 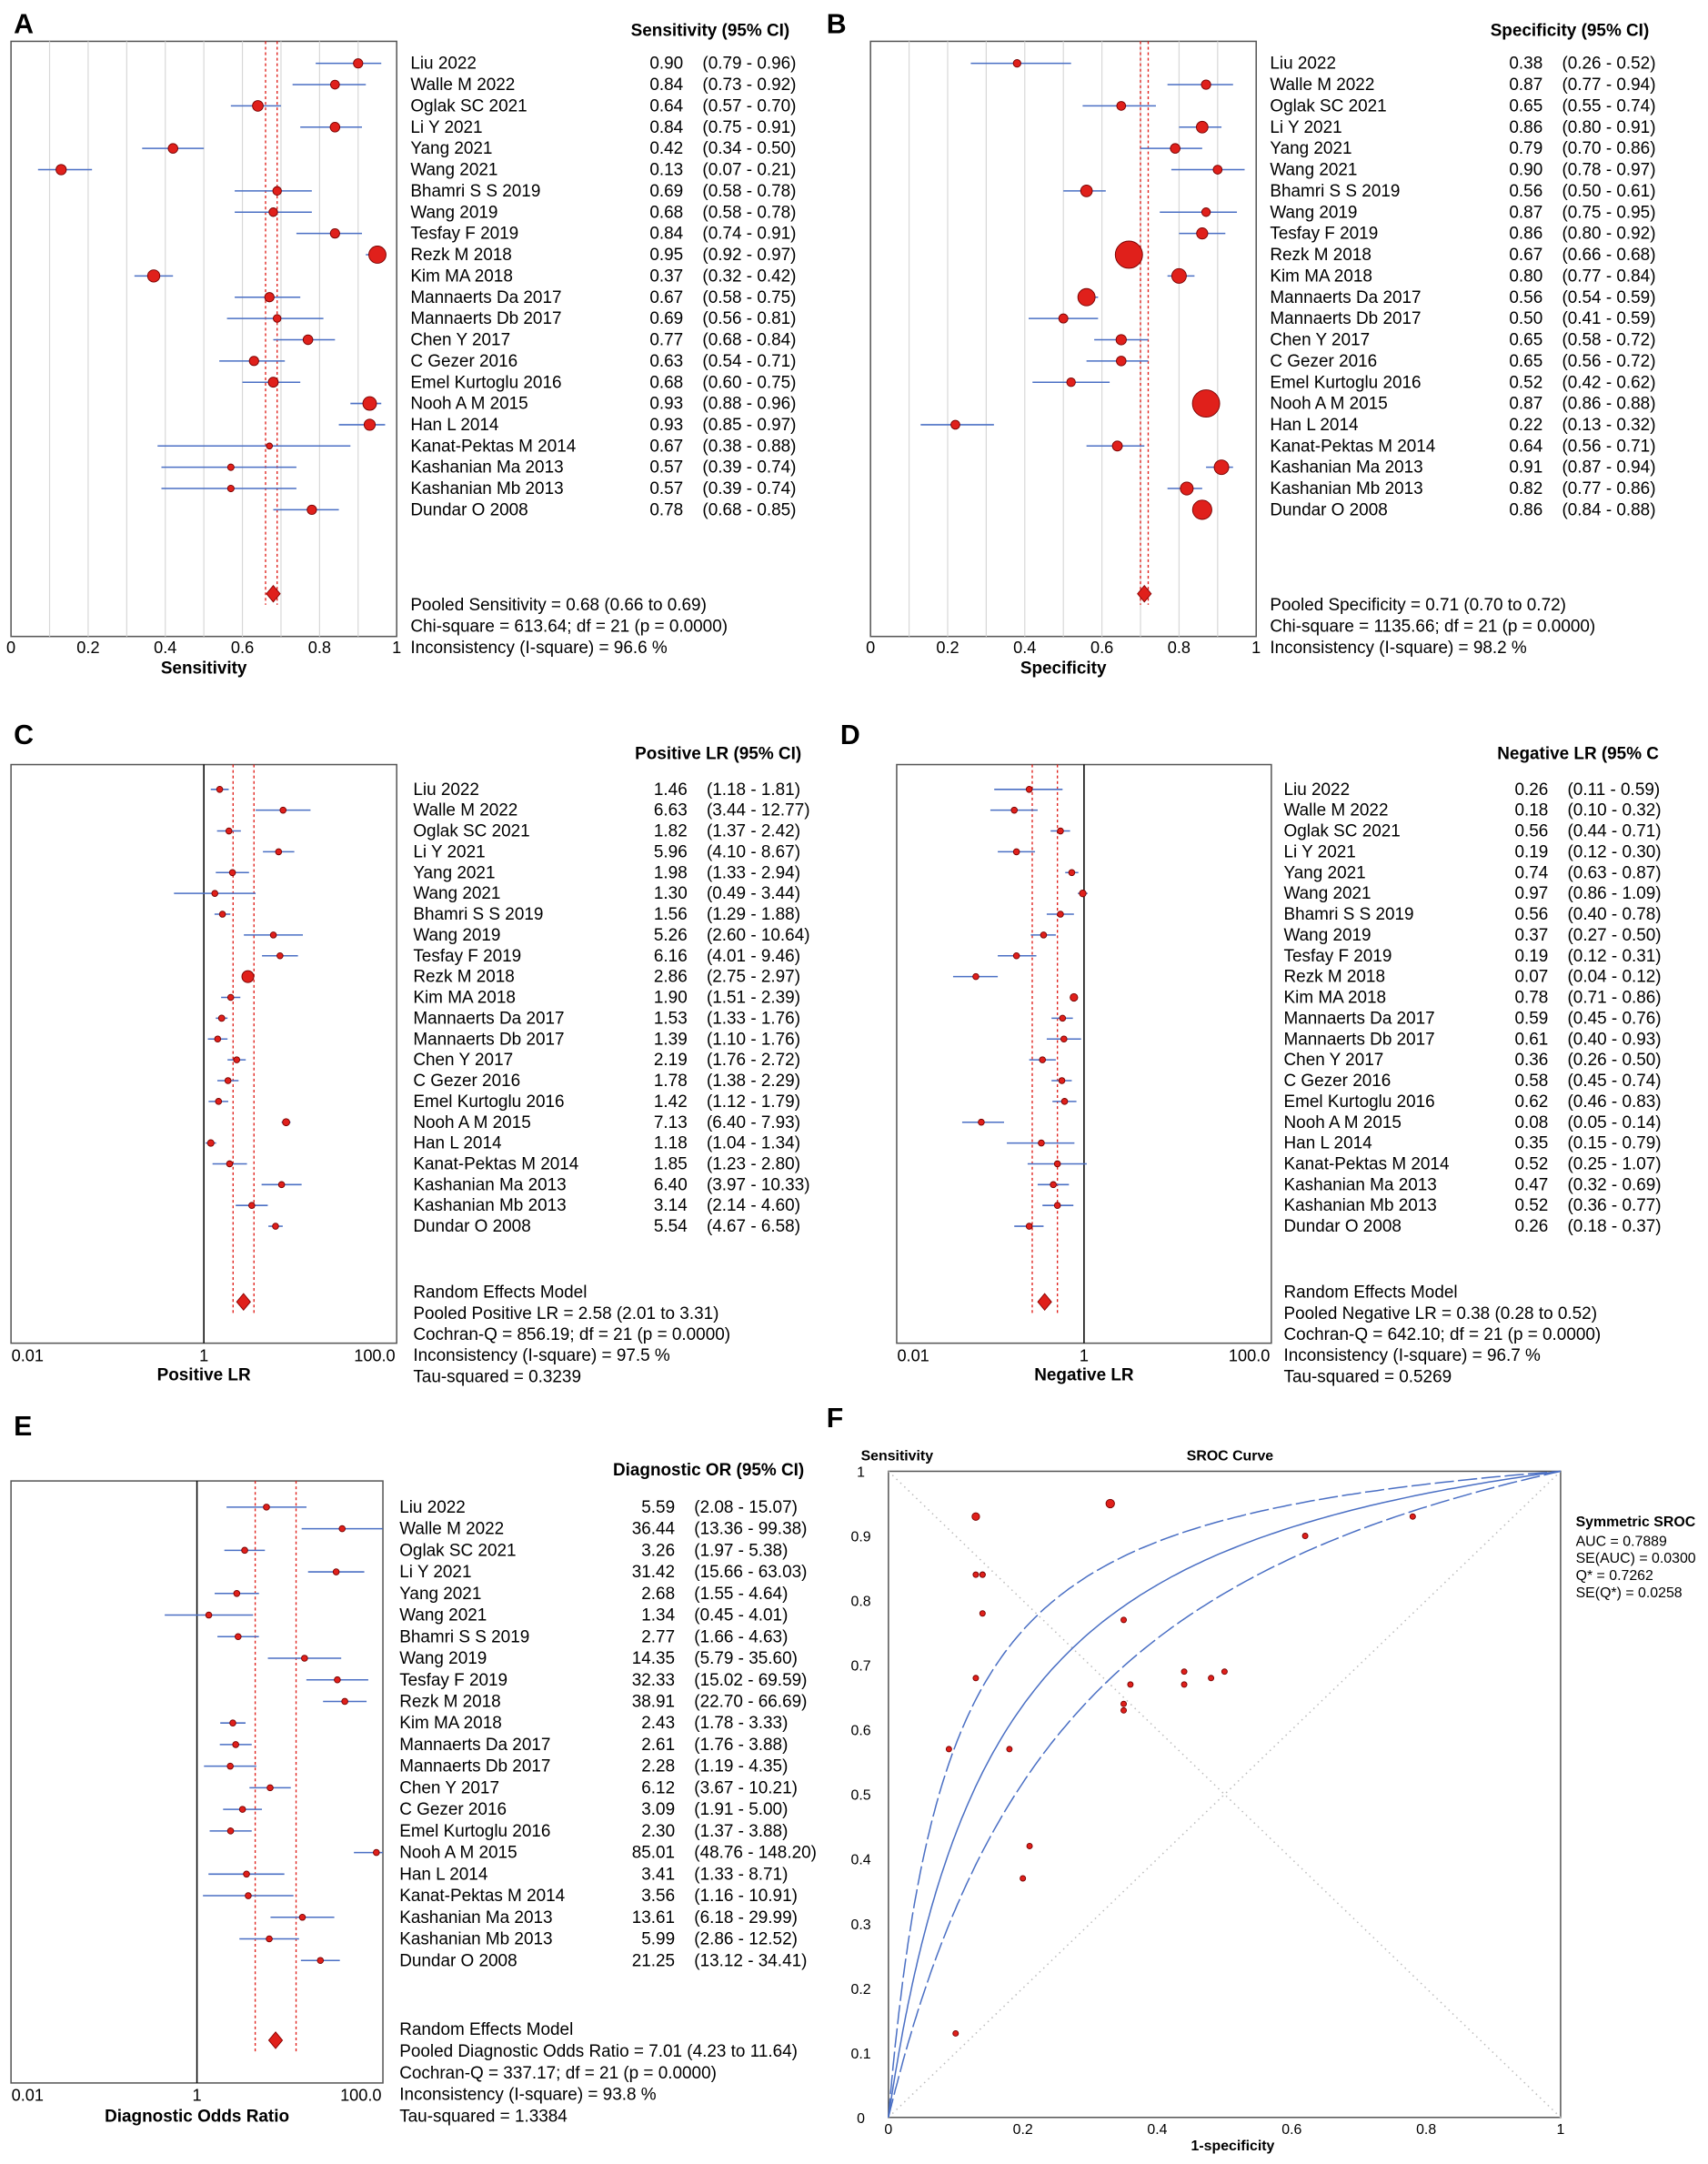 I want to click on ci-value: (0.38 - 0.88), so click(x=749, y=446).